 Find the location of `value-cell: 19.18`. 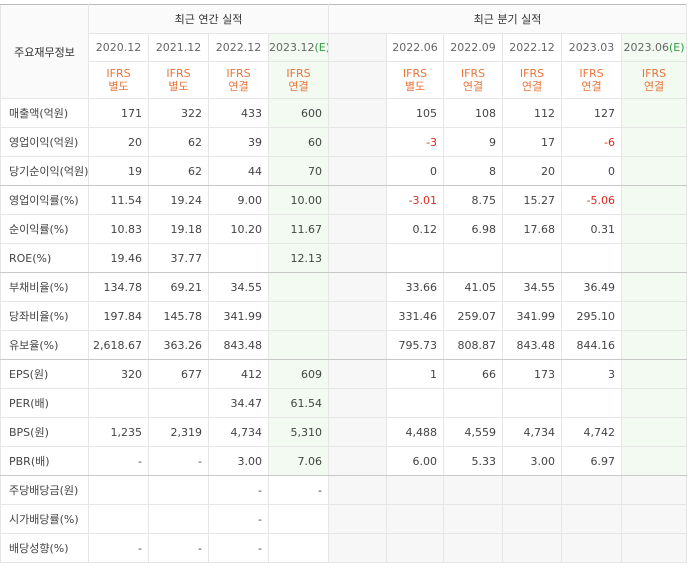

value-cell: 19.18 is located at coordinates (178, 229).